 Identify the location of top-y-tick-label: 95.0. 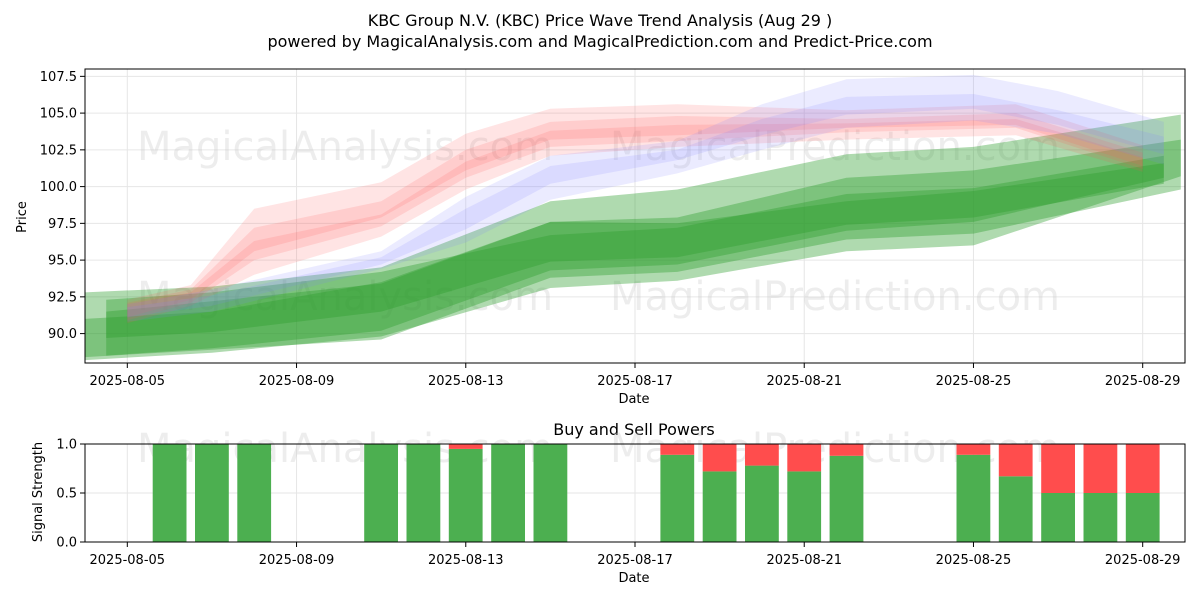
(62, 261).